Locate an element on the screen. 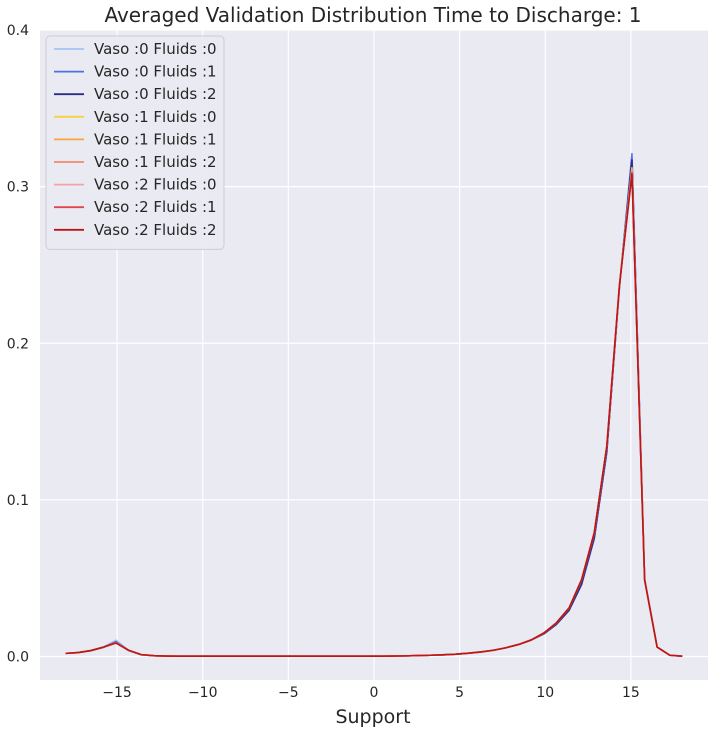  x-axis-label: Support is located at coordinates (372, 717).